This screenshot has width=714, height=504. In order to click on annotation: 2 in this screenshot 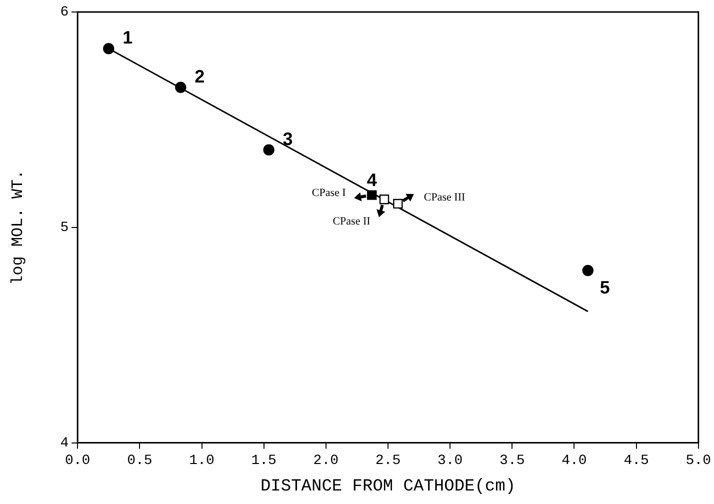, I will do `click(199, 76)`.